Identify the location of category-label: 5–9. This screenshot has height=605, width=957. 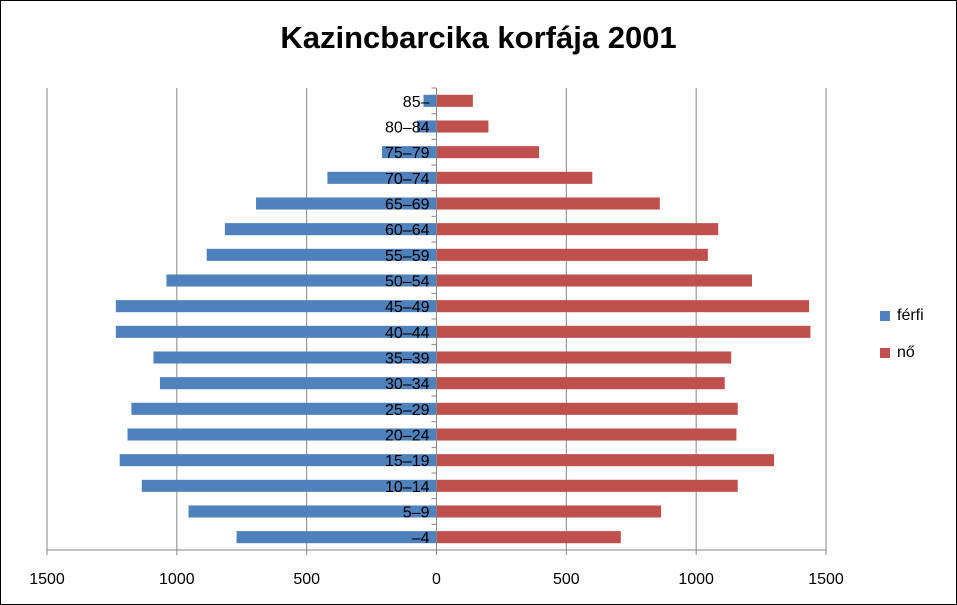
(416, 513).